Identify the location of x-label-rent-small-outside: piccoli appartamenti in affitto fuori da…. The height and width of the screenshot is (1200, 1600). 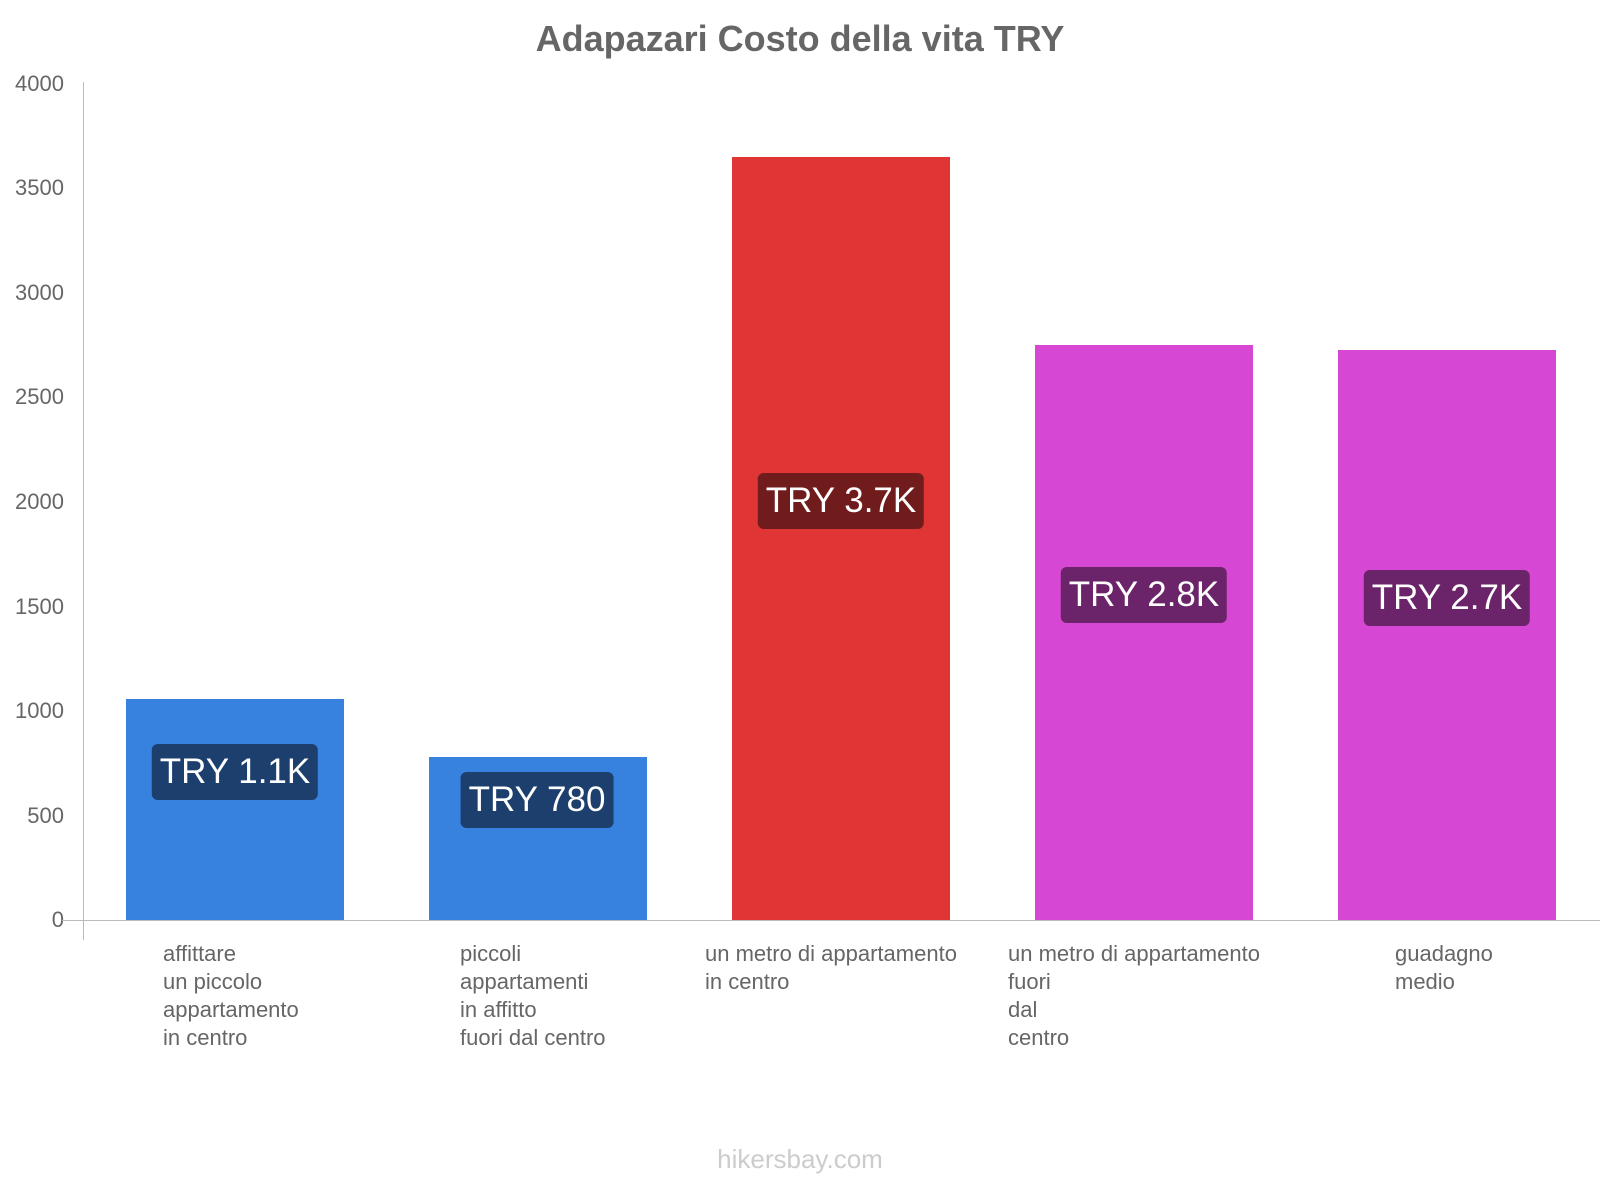
(533, 995).